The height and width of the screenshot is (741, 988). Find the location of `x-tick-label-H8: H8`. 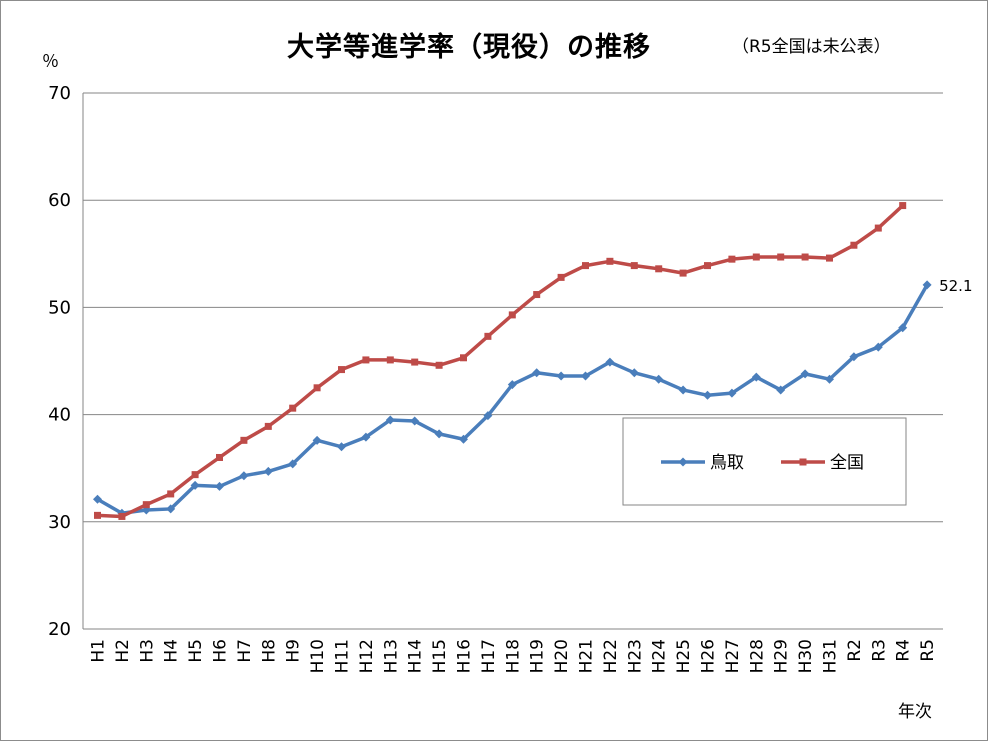

x-tick-label-H8: H8 is located at coordinates (269, 651).